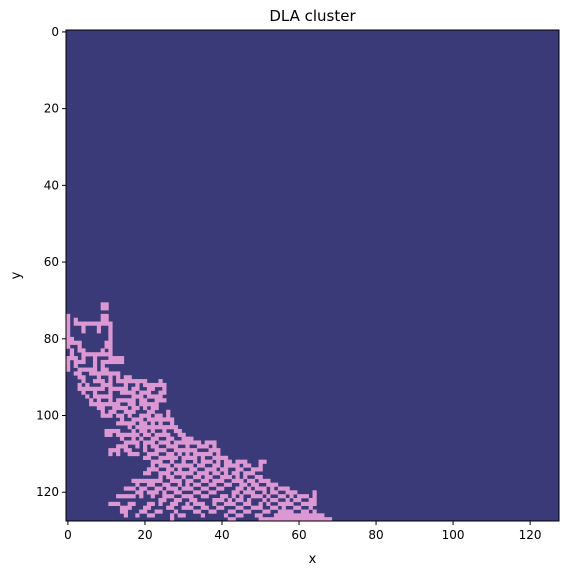 This screenshot has width=568, height=576. Describe the element at coordinates (51, 109) in the screenshot. I see `y-tick-label: 20` at that location.